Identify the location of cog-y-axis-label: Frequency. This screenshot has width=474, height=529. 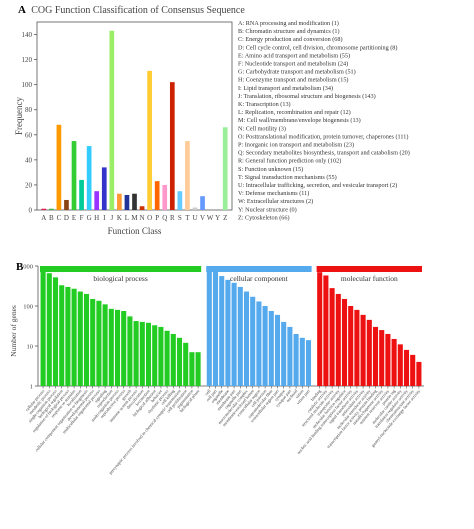
(19, 116).